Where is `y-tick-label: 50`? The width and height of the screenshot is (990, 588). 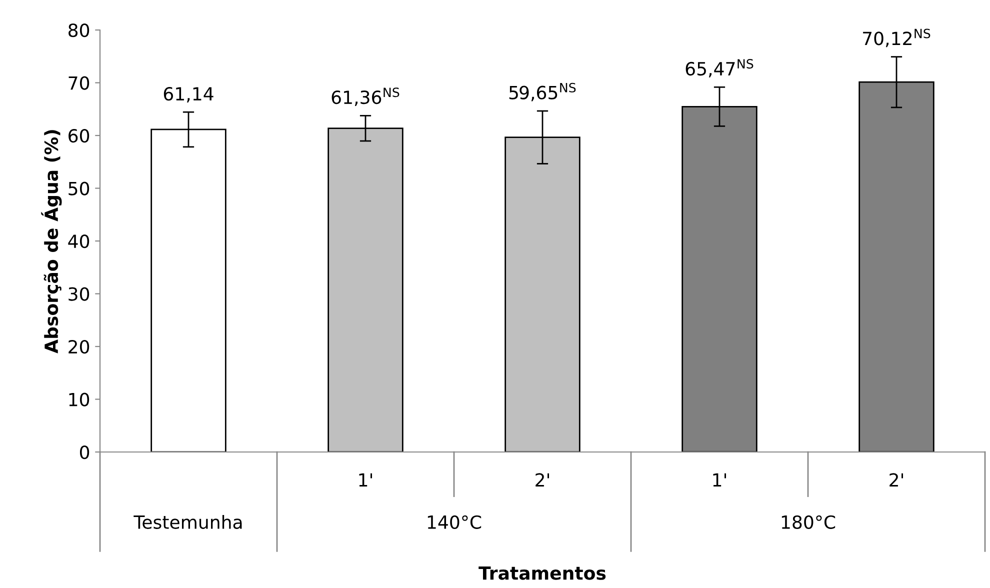 y-tick-label: 50 is located at coordinates (79, 189).